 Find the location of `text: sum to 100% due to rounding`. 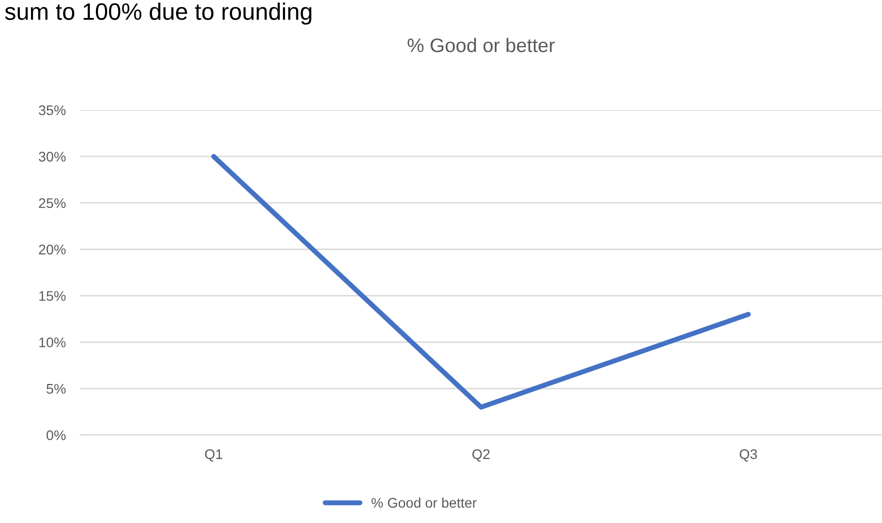

text: sum to 100% due to rounding is located at coordinates (158, 13).